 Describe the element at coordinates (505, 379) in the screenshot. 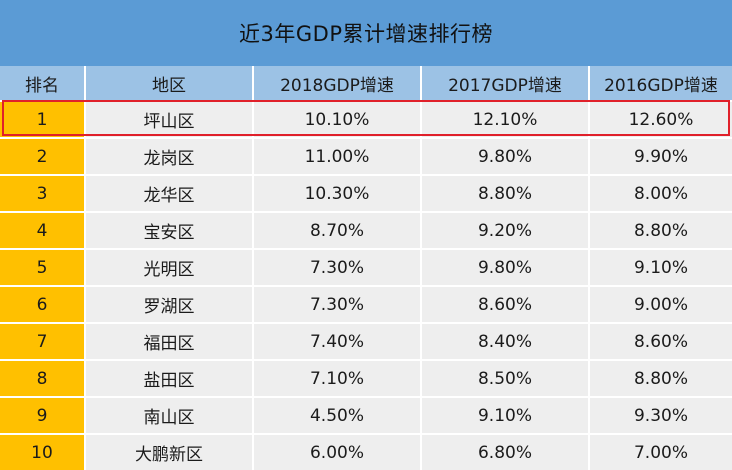

I see `growth-2017-cell: 8.50%` at that location.